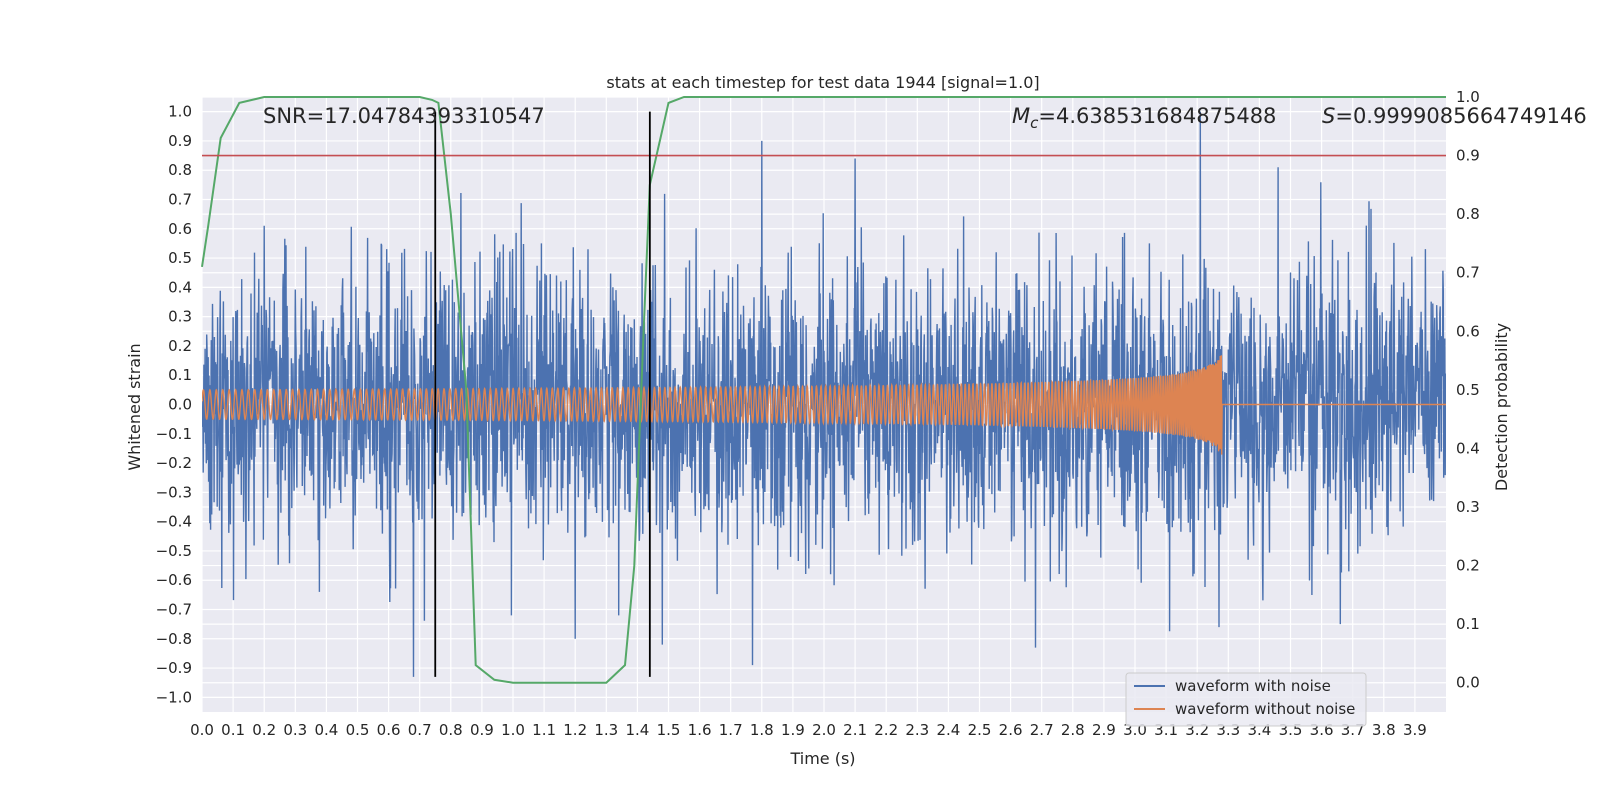 The image size is (1600, 800). What do you see at coordinates (174, 610) in the screenshot?
I see `y-tick-label: −0.7` at bounding box center [174, 610].